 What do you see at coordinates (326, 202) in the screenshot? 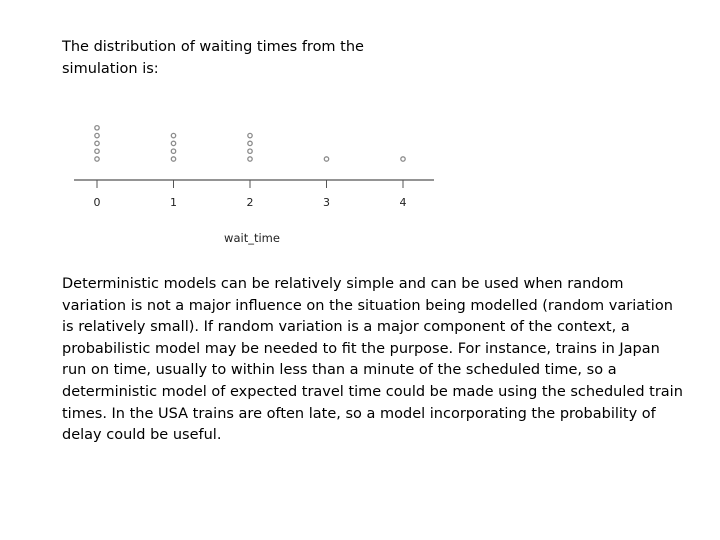
I see `x-tick-label: 3` at bounding box center [326, 202].